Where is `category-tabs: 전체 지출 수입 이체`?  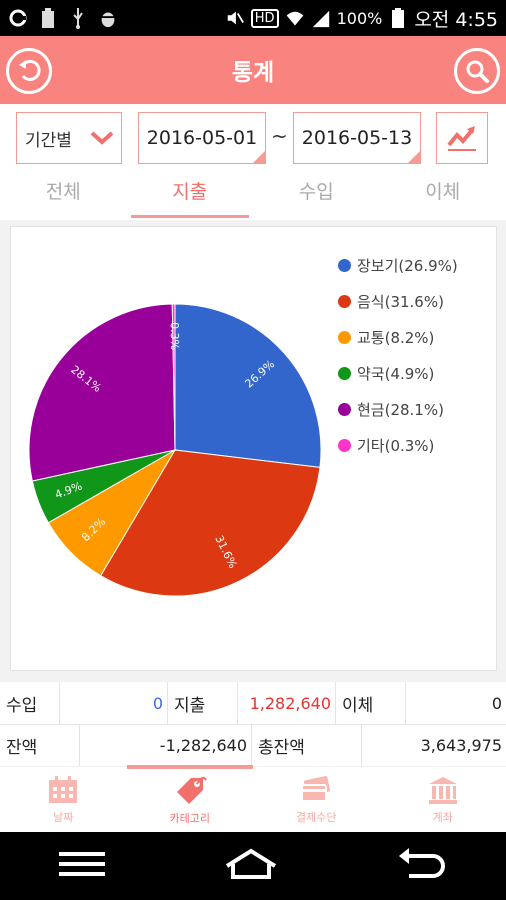 category-tabs: 전체 지출 수입 이체 is located at coordinates (253, 194).